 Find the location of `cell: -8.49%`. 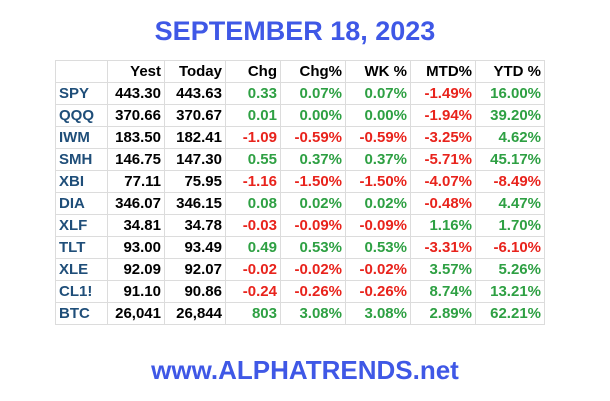

cell: -8.49% is located at coordinates (510, 181).